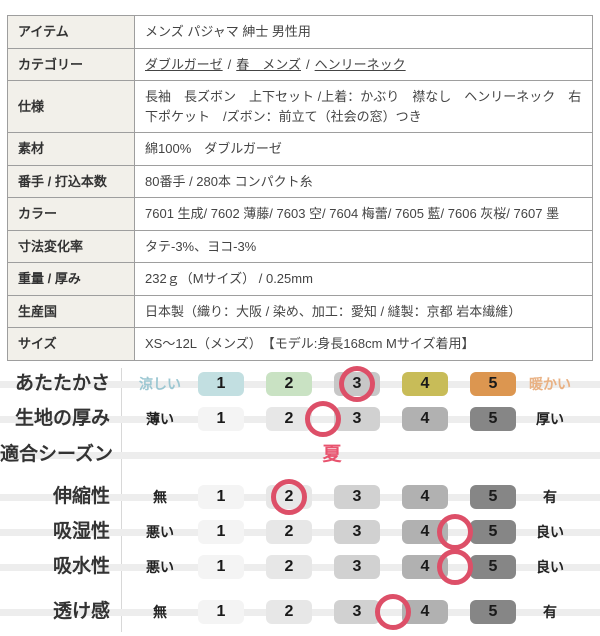 The height and width of the screenshot is (636, 600). I want to click on rating-row-label: 適合シーズン, so click(57, 454).